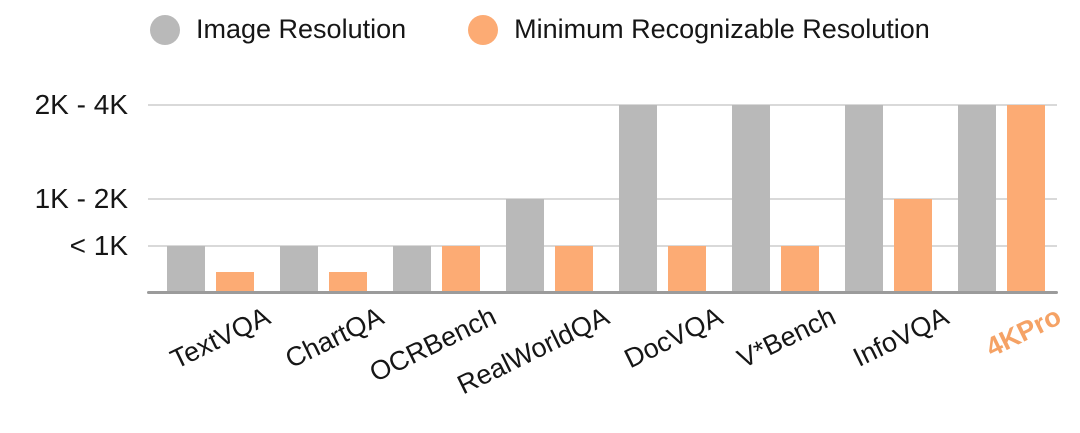 The width and height of the screenshot is (1080, 433). I want to click on legend-item-0: Image Resolution, so click(278, 29).